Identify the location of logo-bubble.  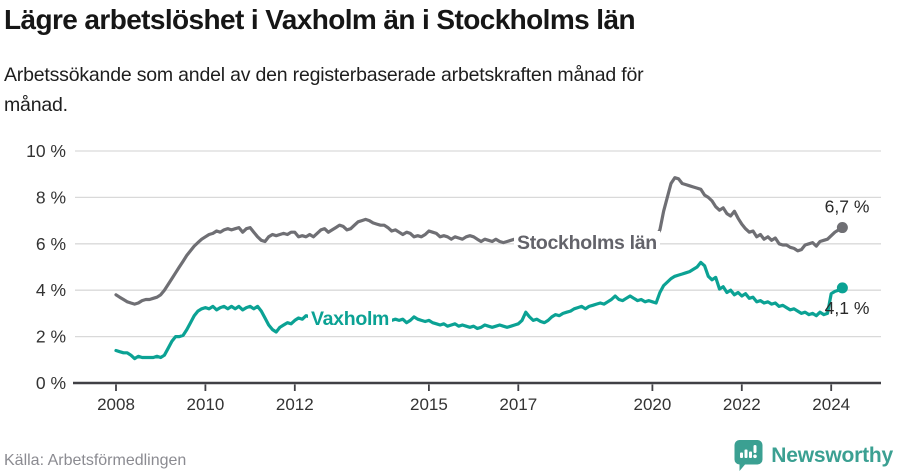
(748, 455).